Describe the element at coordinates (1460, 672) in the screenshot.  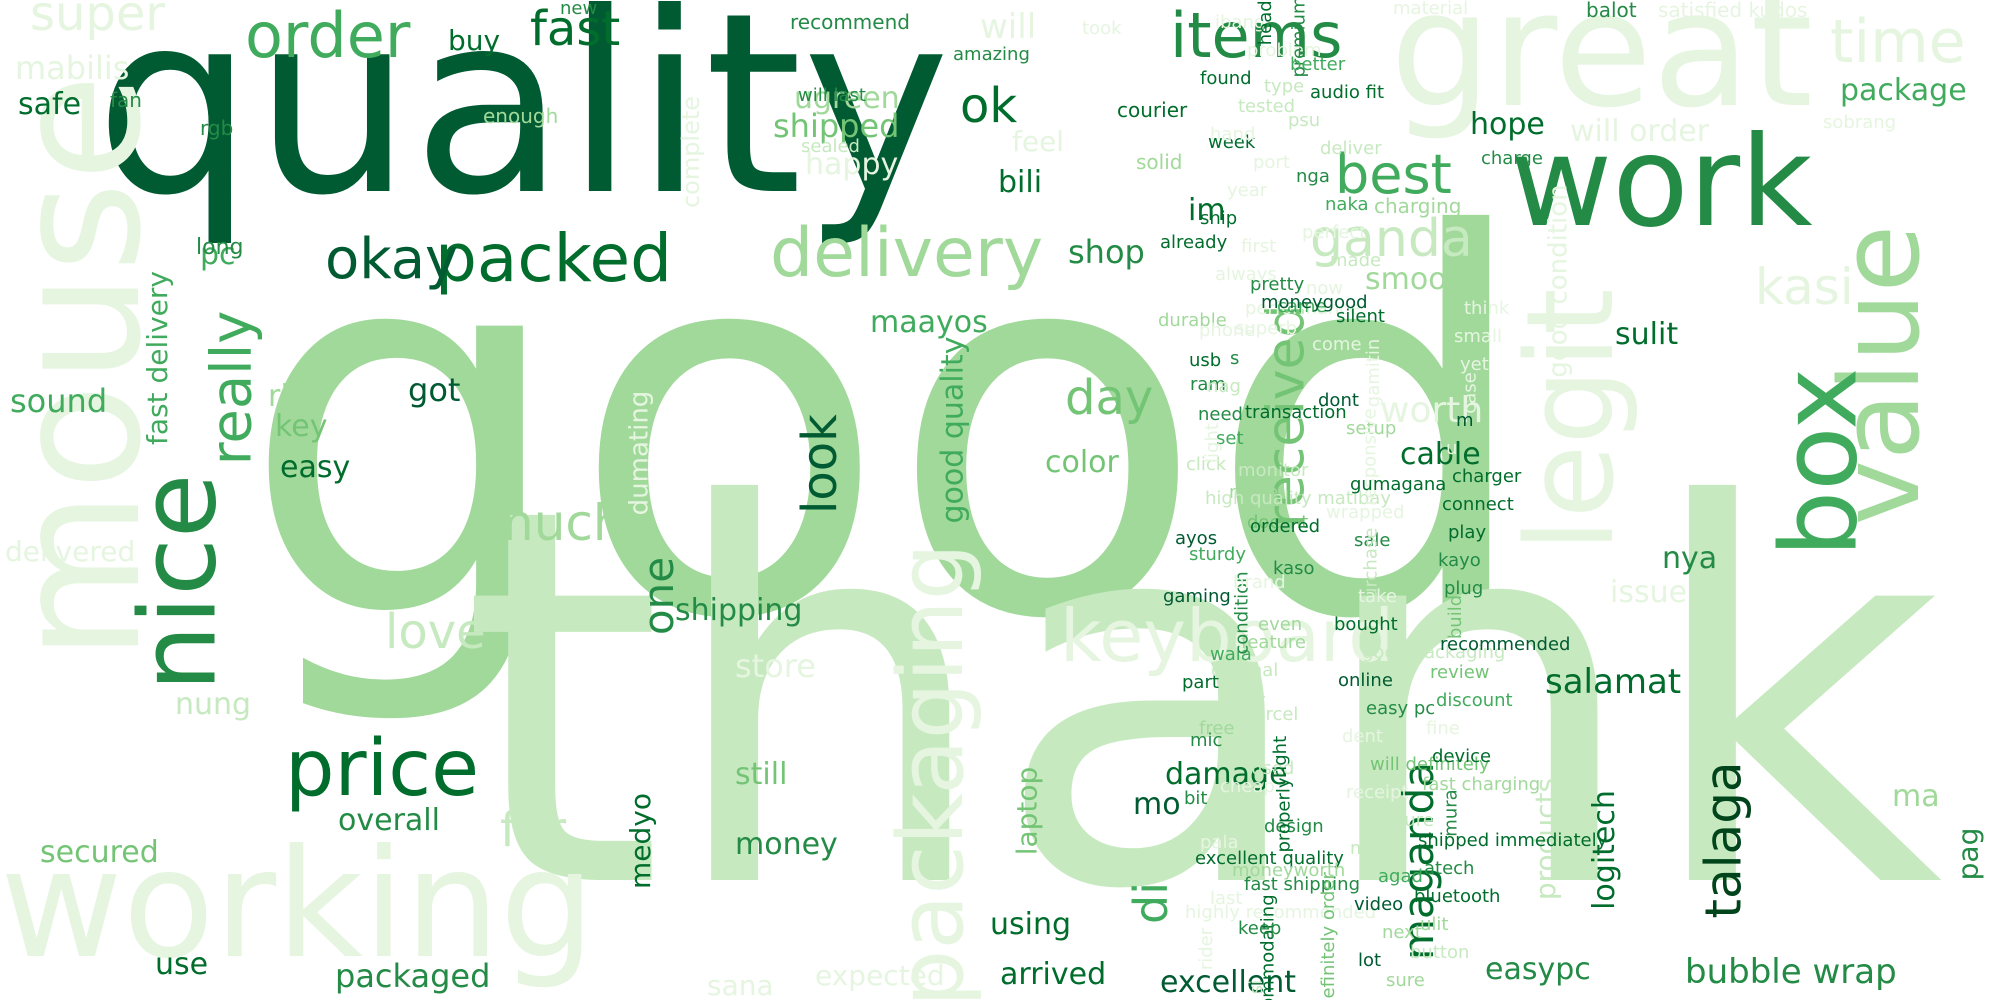
I see `word: review` at that location.